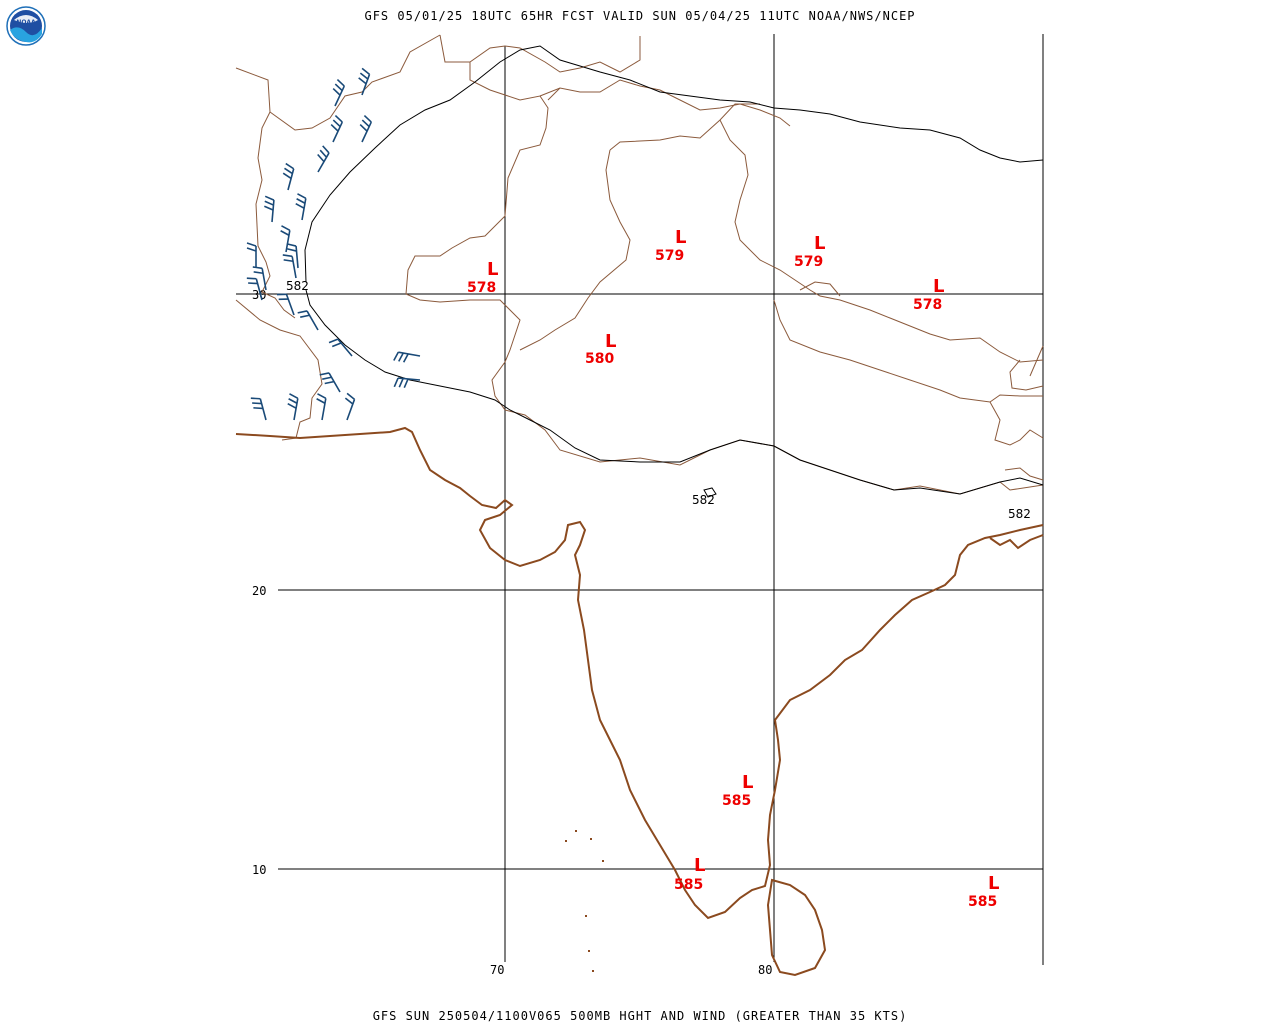 Image resolution: width=1280 pixels, height=1024 pixels. I want to click on islands, so click(584, 901).